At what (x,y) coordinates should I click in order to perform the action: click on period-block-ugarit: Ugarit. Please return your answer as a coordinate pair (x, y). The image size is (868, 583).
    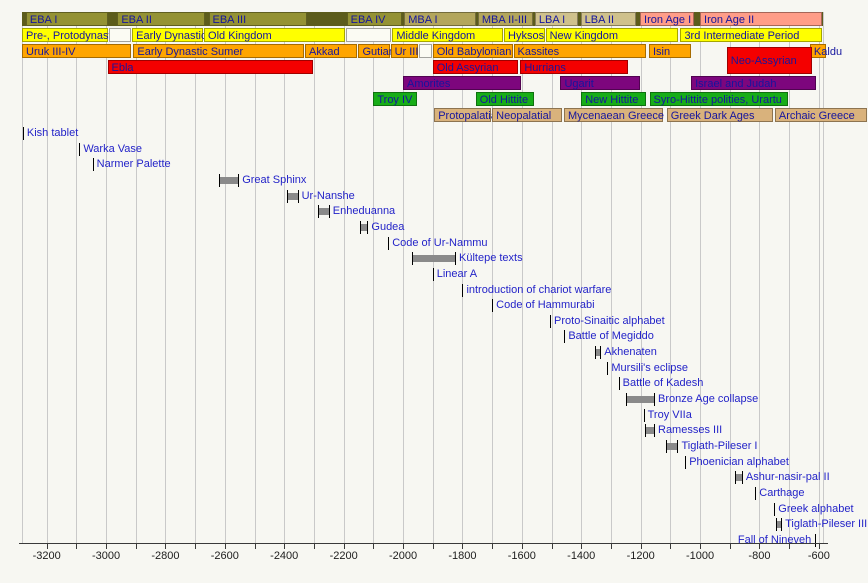
    Looking at the image, I should click on (600, 83).